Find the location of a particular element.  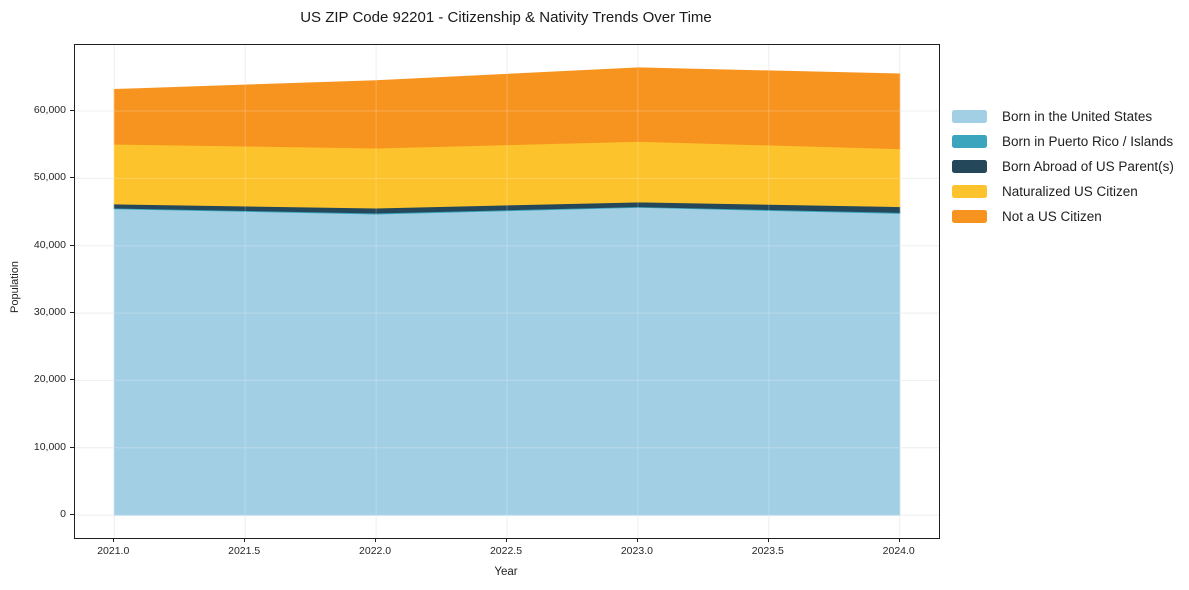

x-tick-label: 2021.0 is located at coordinates (113, 551).